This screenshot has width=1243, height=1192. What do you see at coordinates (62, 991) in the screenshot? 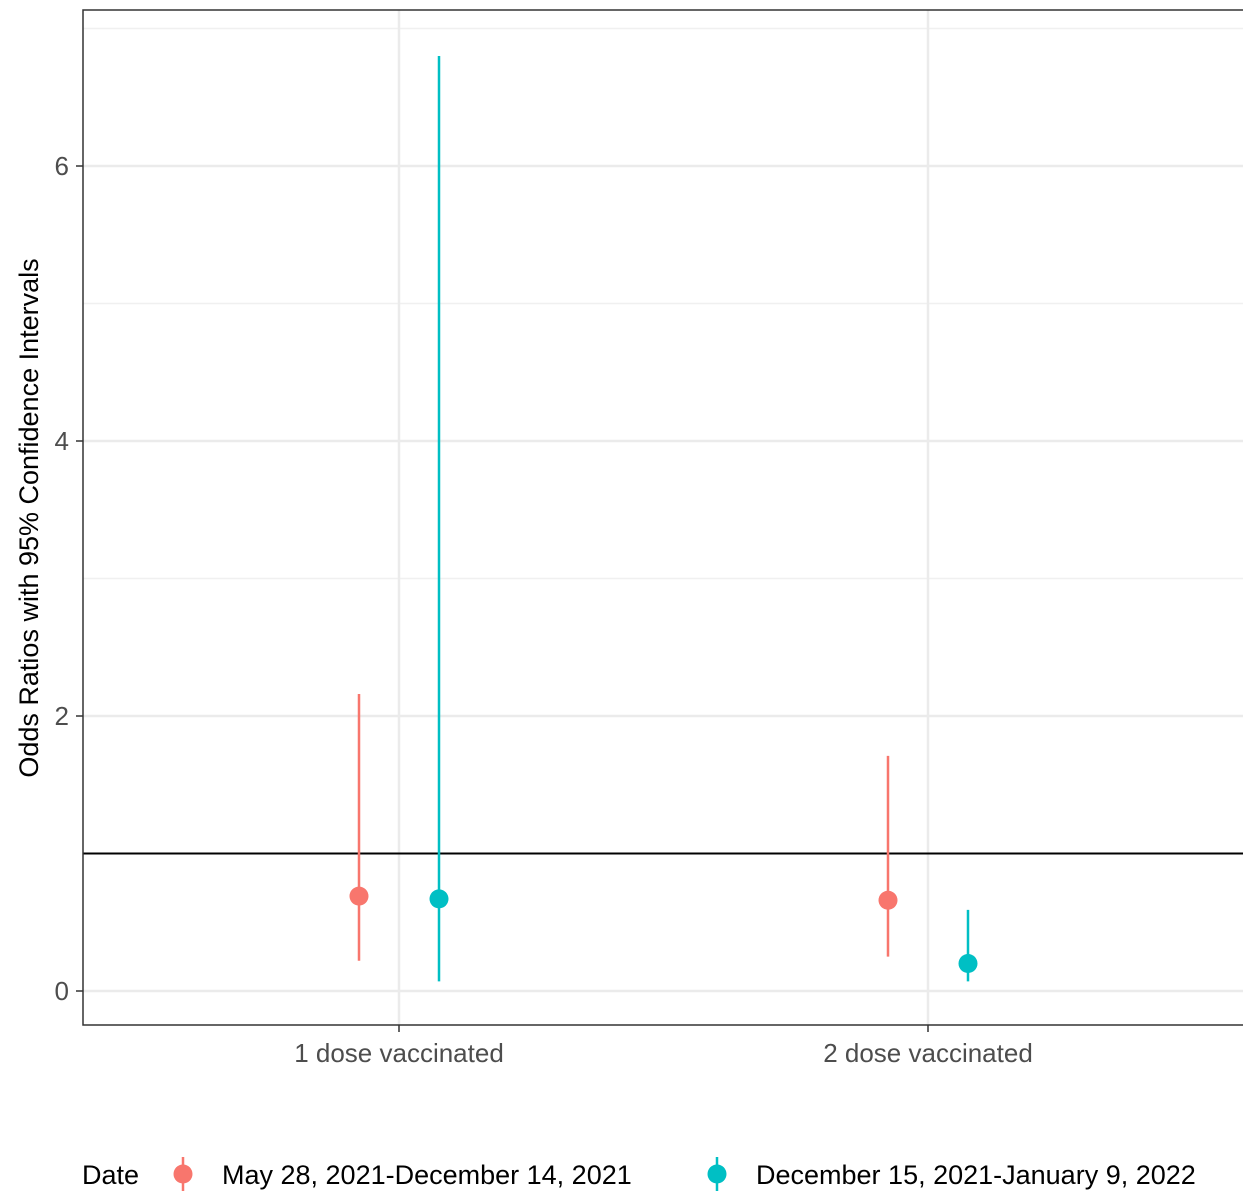
I see `y-tick-label: 0` at bounding box center [62, 991].